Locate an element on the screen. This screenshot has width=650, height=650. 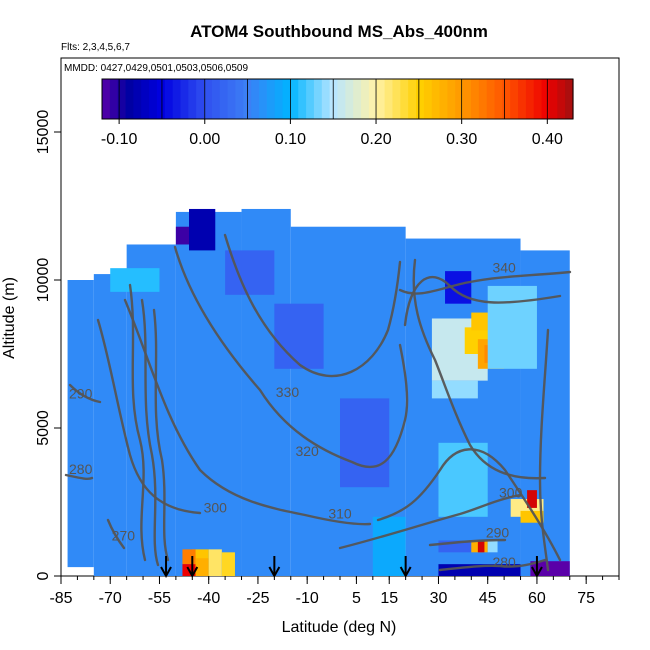
y-tick-label: 10000 is located at coordinates (43, 280).